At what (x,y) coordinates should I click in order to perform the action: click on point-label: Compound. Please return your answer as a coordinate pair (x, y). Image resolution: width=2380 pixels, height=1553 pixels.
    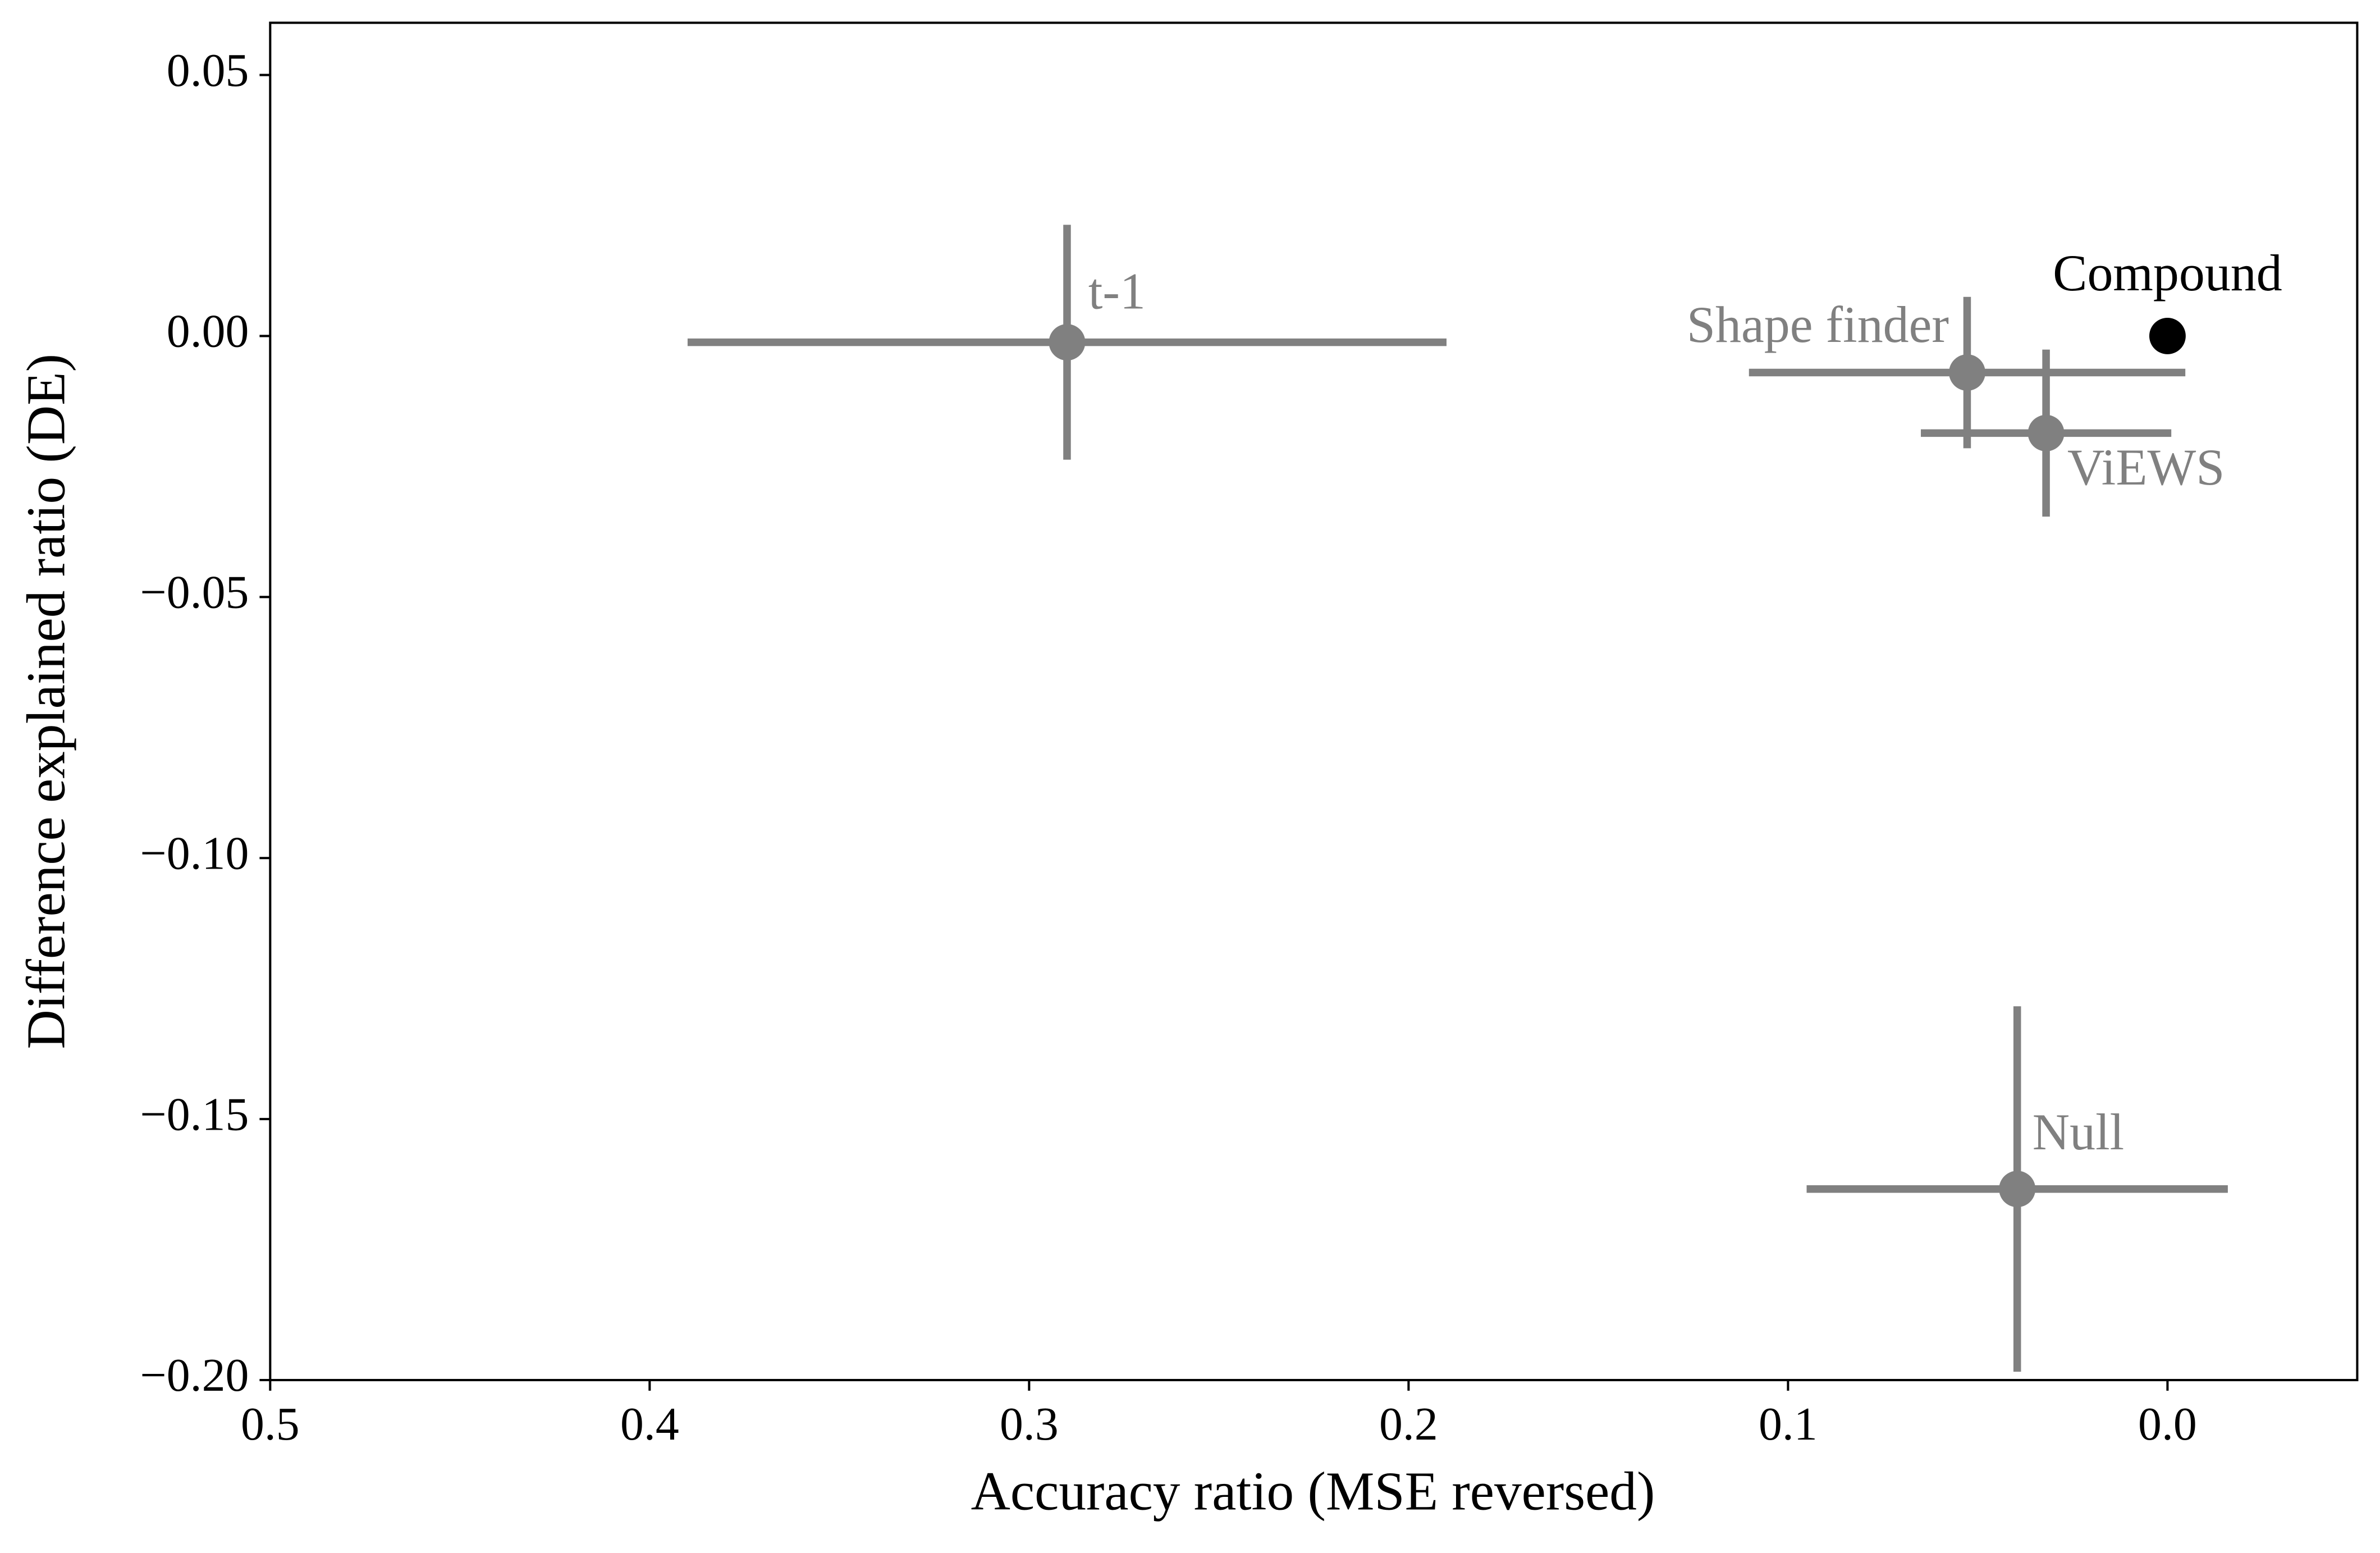
    Looking at the image, I should click on (2168, 273).